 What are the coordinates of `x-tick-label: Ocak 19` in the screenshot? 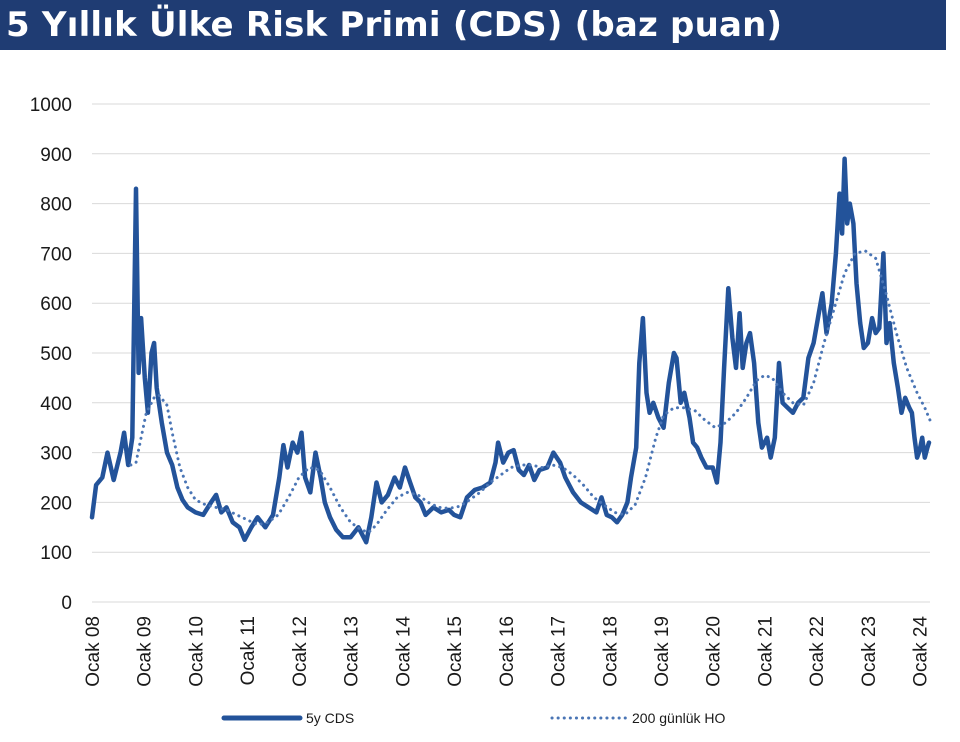 It's located at (662, 651).